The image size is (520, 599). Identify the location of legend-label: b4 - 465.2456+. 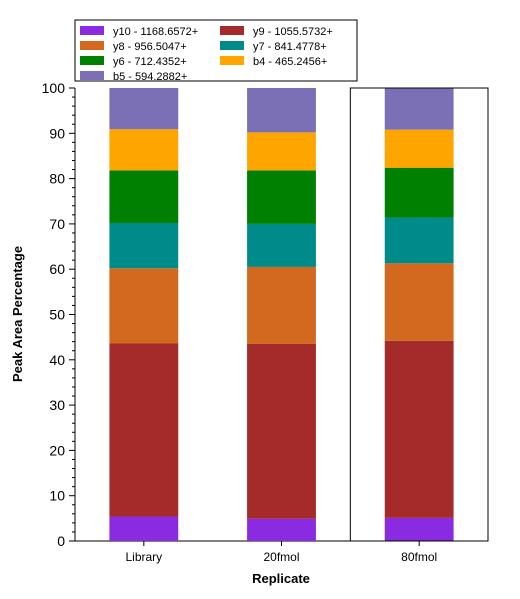
(290, 62).